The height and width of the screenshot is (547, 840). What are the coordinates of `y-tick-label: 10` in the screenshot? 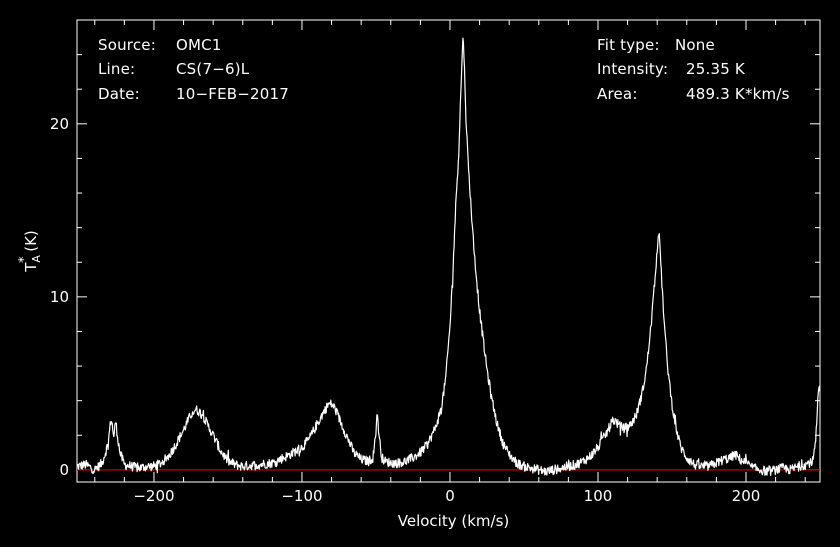 It's located at (59, 297).